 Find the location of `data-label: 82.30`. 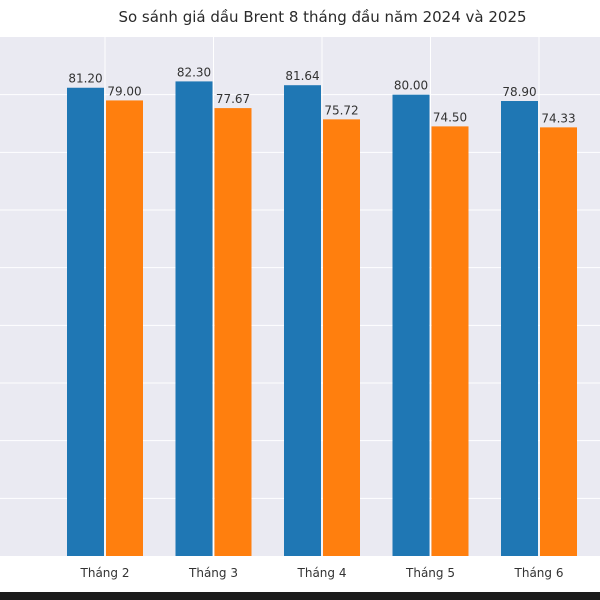

data-label: 82.30 is located at coordinates (194, 72).